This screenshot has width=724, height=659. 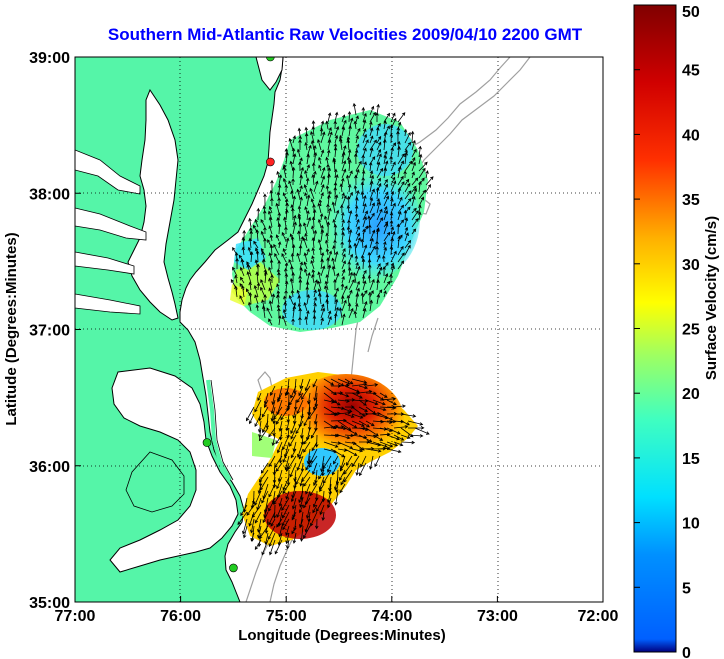 What do you see at coordinates (233, 568) in the screenshot?
I see `south-station-marker` at bounding box center [233, 568].